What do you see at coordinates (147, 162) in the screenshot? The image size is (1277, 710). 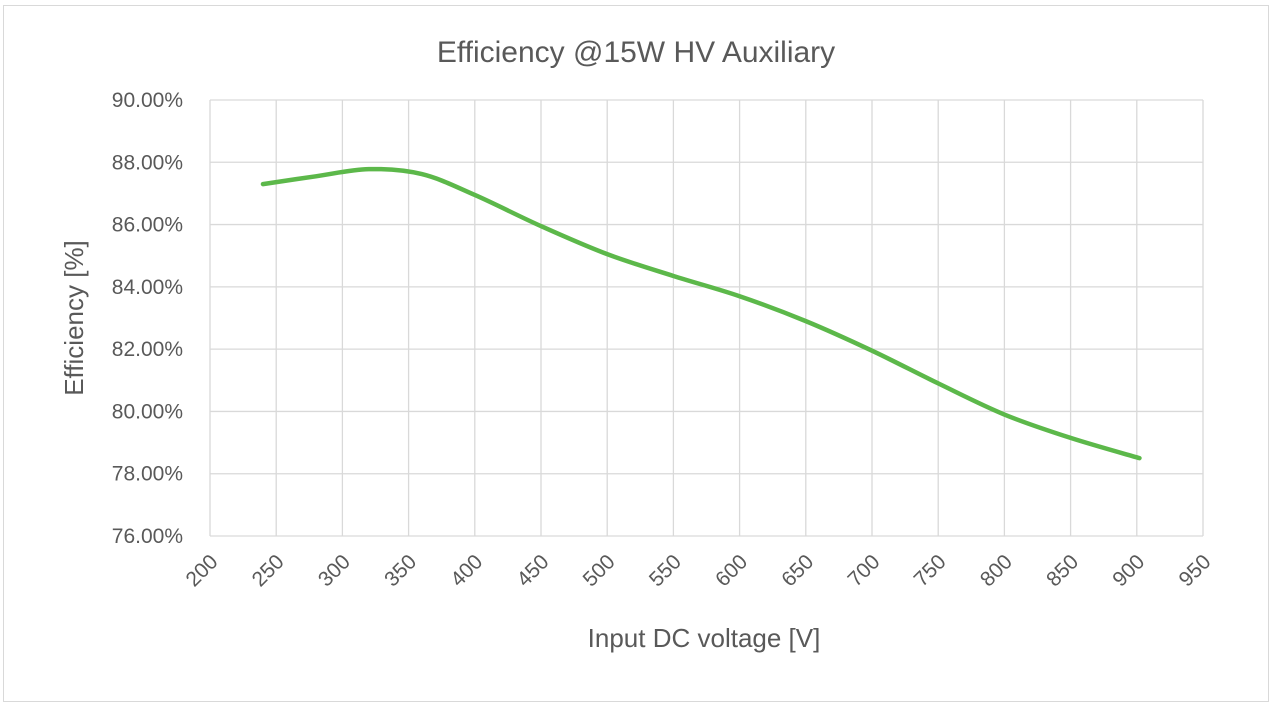 I see `y-tick-label: 88.00%` at bounding box center [147, 162].